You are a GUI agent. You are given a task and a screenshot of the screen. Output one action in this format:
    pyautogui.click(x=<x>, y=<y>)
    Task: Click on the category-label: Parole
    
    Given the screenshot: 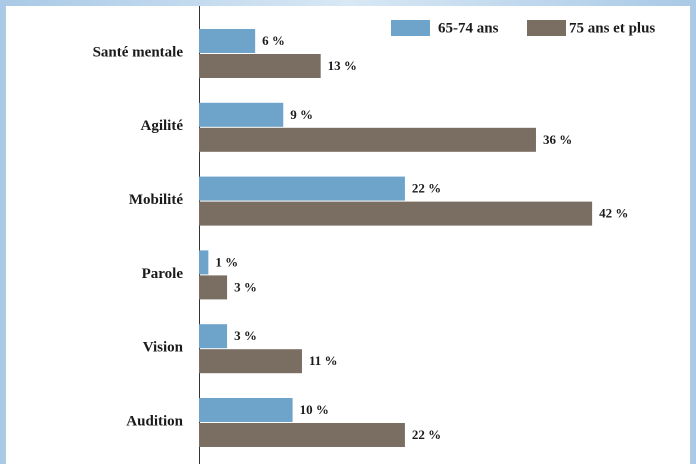 What is the action you would take?
    pyautogui.click(x=163, y=274)
    